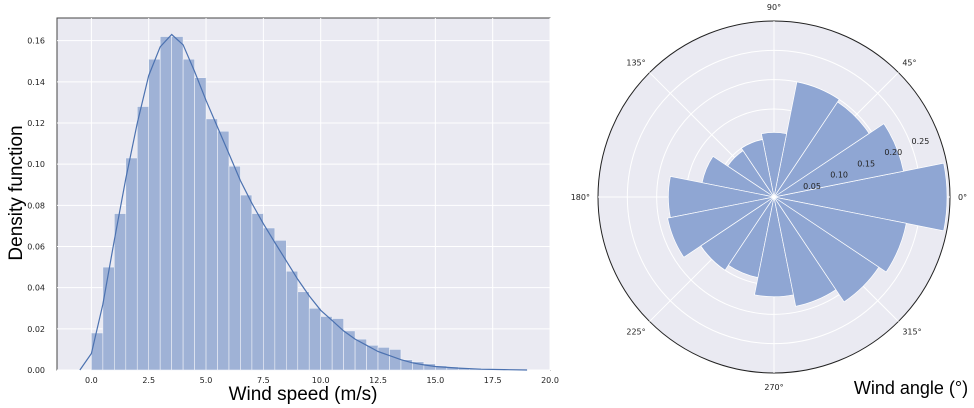 The image size is (974, 408). Describe the element at coordinates (16, 192) in the screenshot. I see `histogram-y-axis-label: Density function` at that location.